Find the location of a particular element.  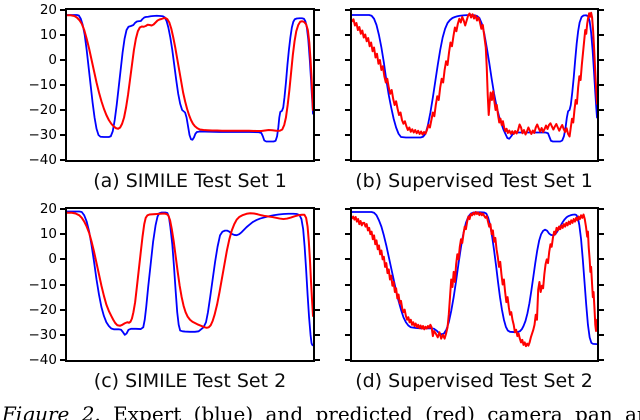

subplot-caption-b: (b) Supervised Test Set 1 is located at coordinates (474, 181).